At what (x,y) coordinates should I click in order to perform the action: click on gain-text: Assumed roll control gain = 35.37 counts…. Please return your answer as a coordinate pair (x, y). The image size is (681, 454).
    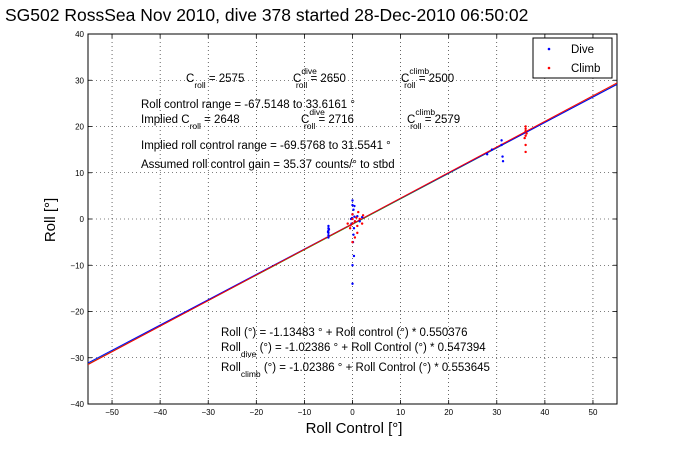
    Looking at the image, I should click on (268, 165).